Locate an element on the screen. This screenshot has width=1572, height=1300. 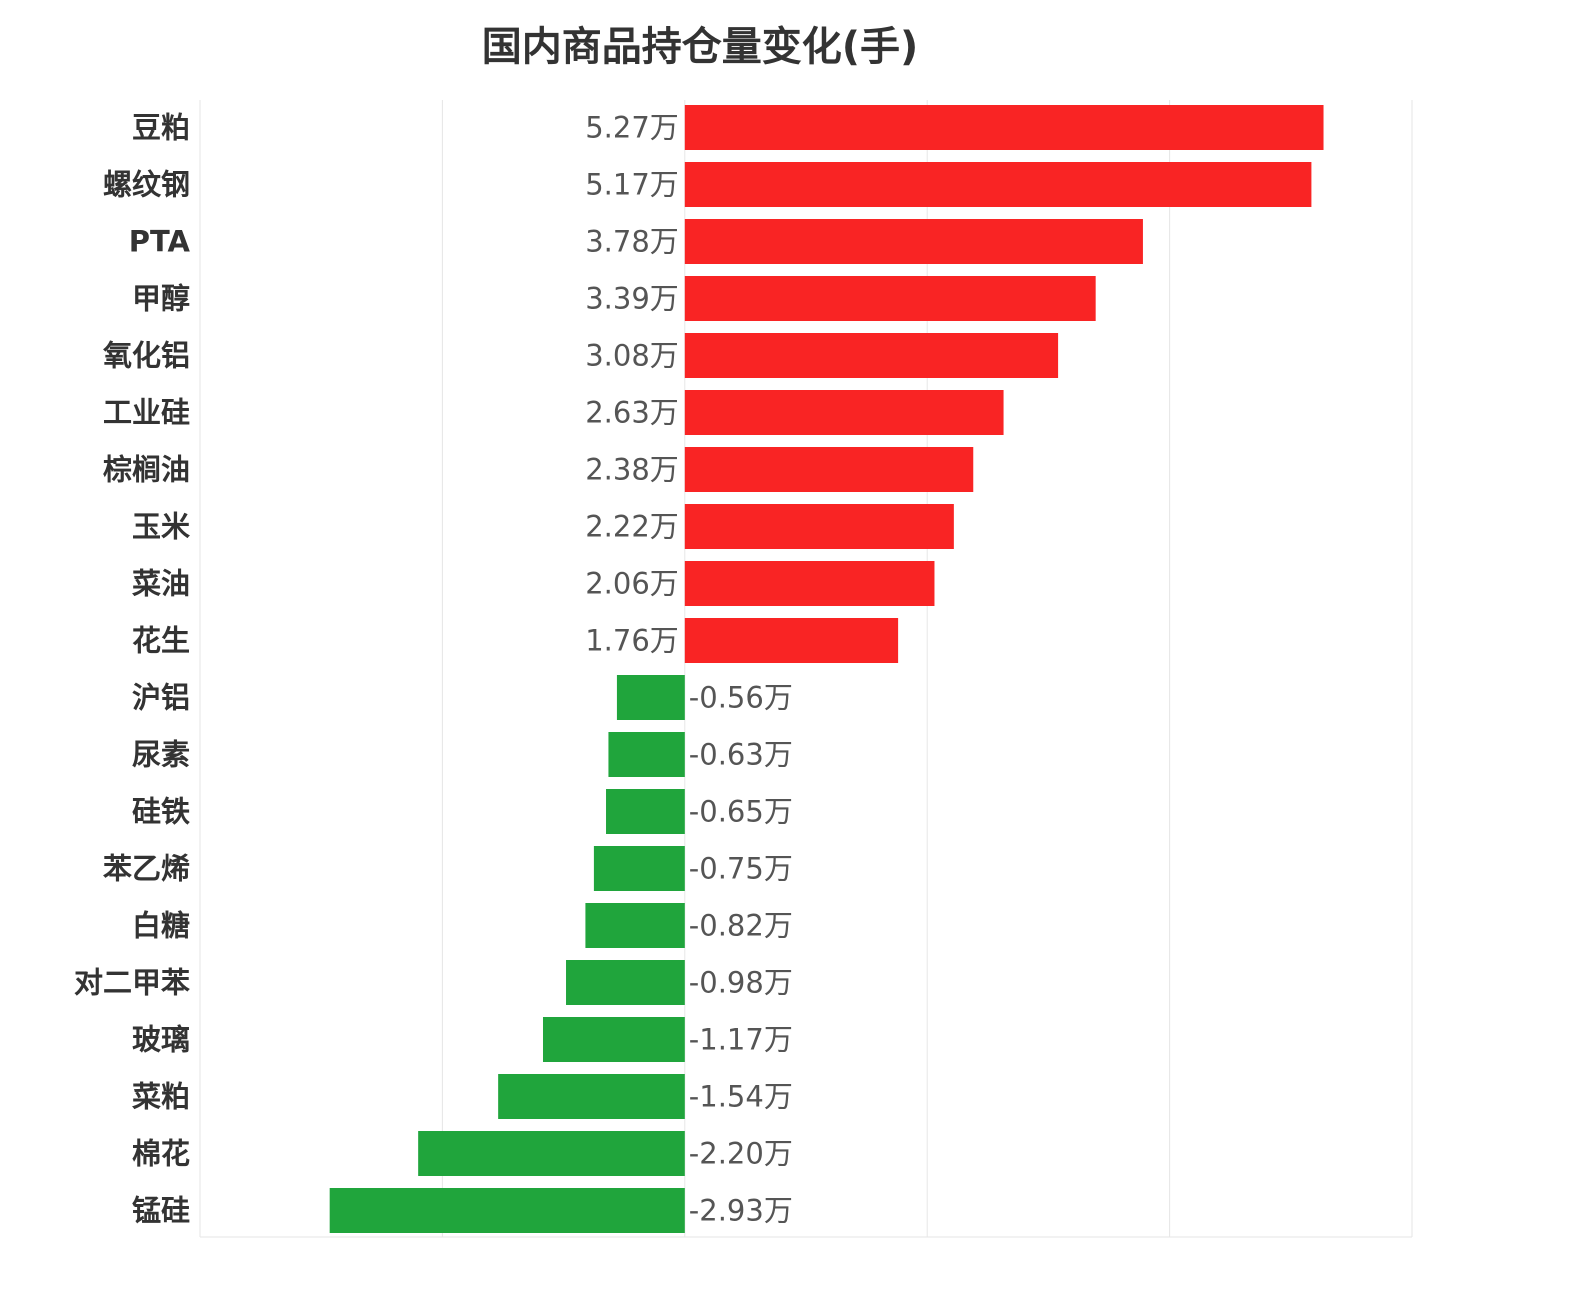
value-label: 2.63万 is located at coordinates (632, 413).